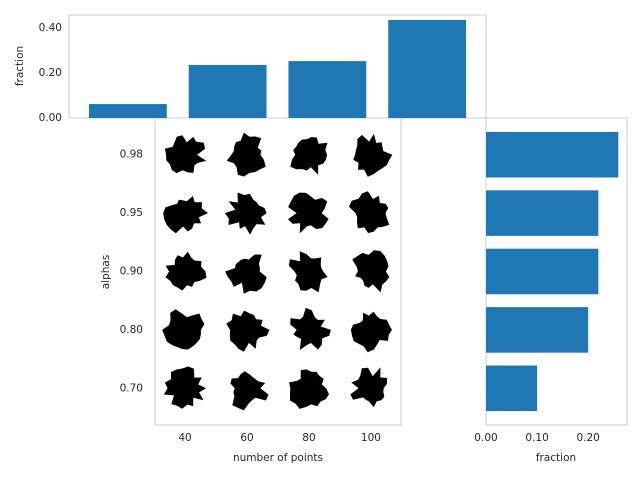 The width and height of the screenshot is (640, 480). Describe the element at coordinates (131, 272) in the screenshot. I see `y-tick-label: 0.90` at that location.